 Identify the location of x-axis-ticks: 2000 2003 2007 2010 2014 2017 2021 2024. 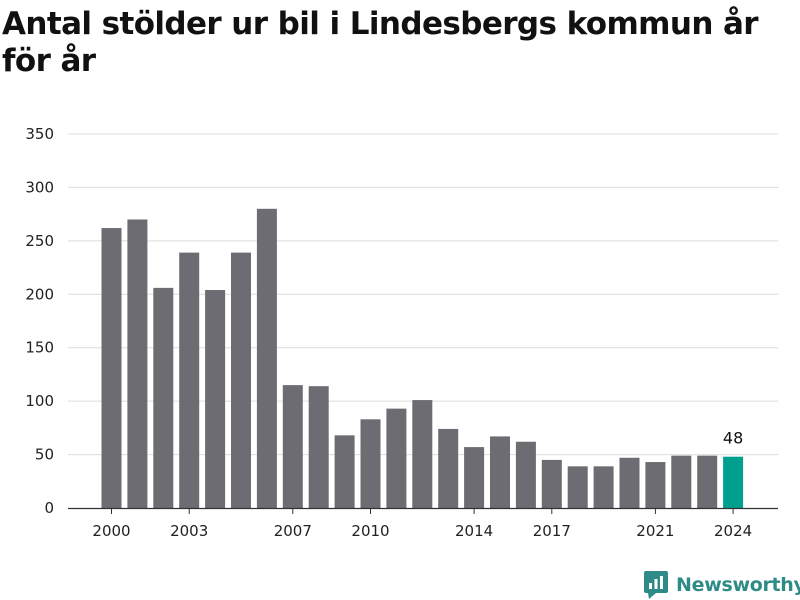
(422, 524).